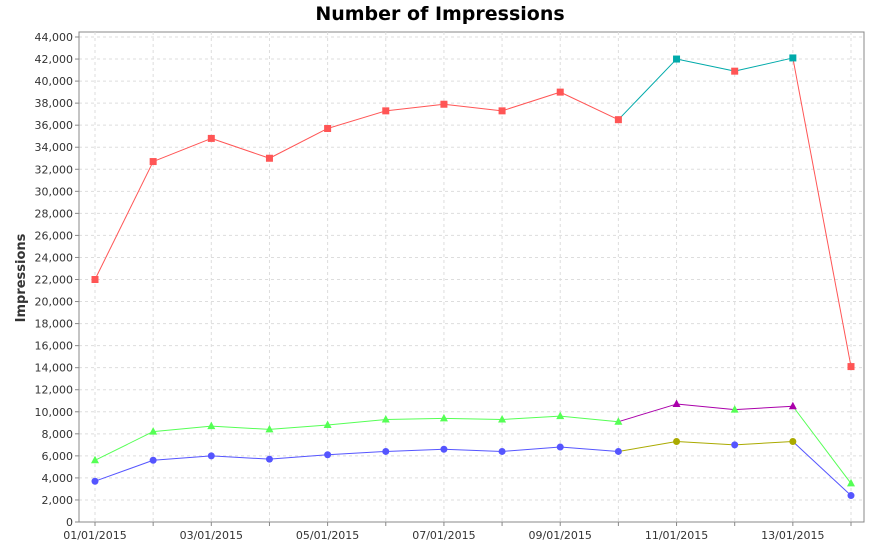  What do you see at coordinates (54, 191) in the screenshot?
I see `y-tick-label: 30,000` at bounding box center [54, 191].